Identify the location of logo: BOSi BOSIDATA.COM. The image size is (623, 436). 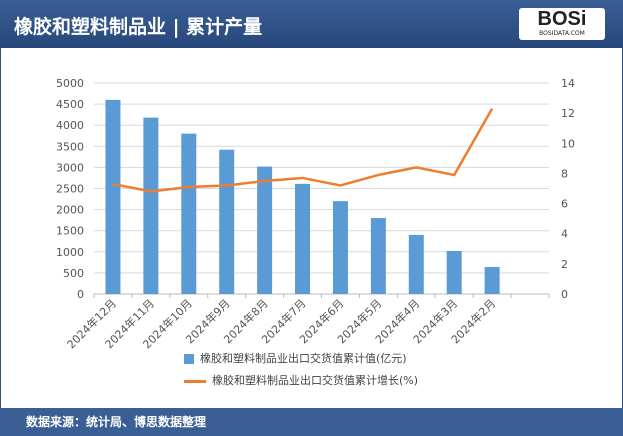
(562, 24).